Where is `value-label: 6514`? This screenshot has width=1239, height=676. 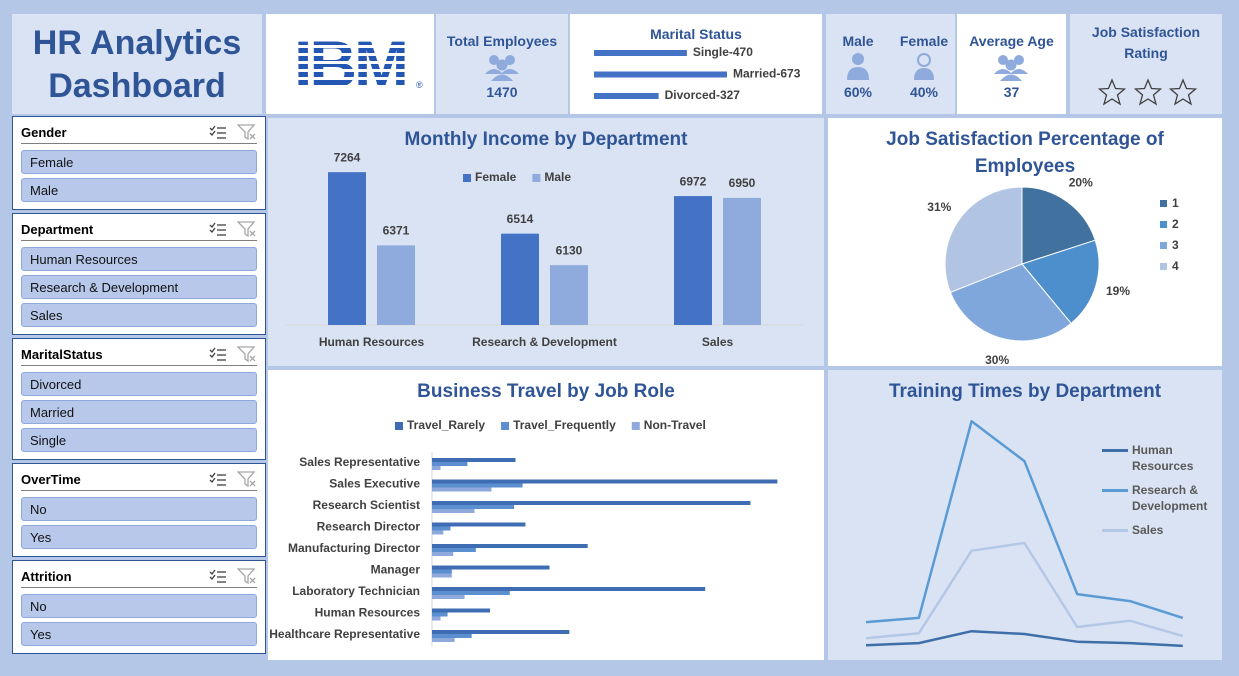
value-label: 6514 is located at coordinates (520, 219).